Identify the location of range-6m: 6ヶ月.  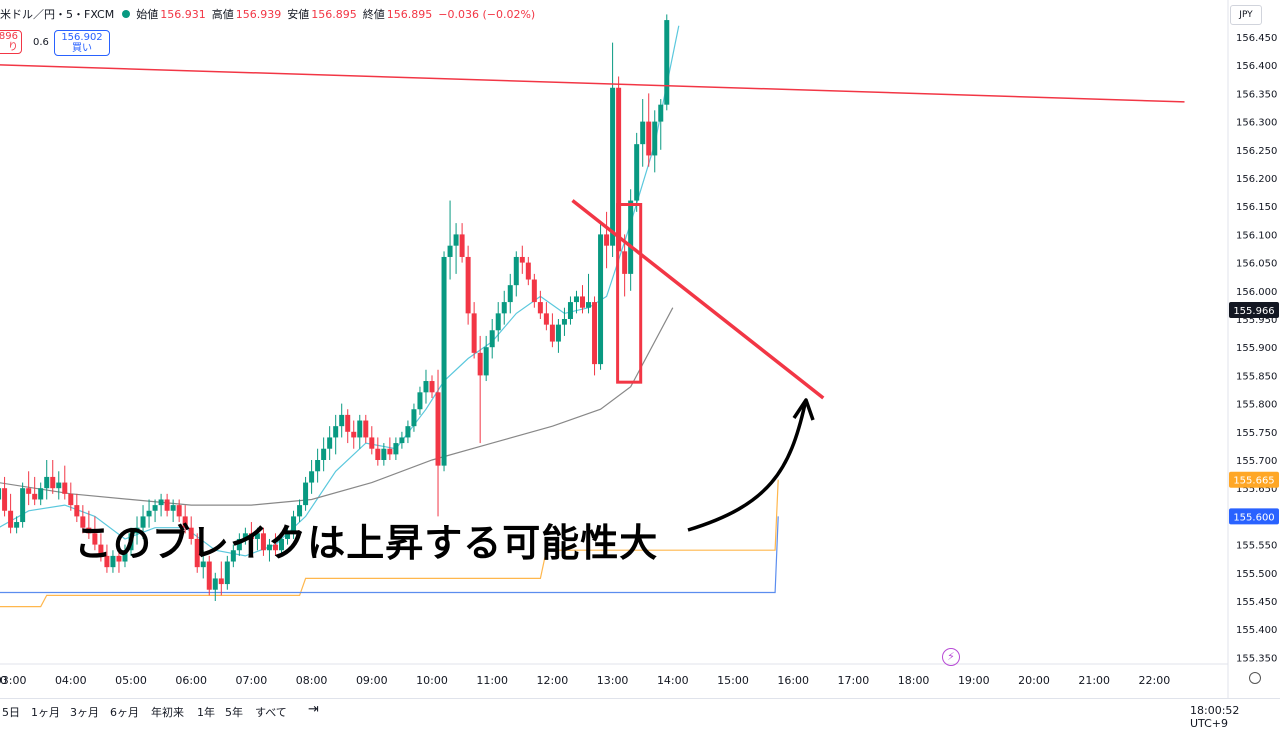
(124, 712).